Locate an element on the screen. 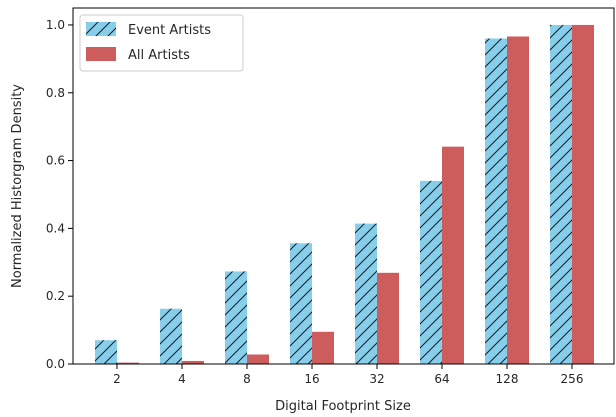 Image resolution: width=616 pixels, height=417 pixels. legend-label-all-artists: All Artists is located at coordinates (159, 55).